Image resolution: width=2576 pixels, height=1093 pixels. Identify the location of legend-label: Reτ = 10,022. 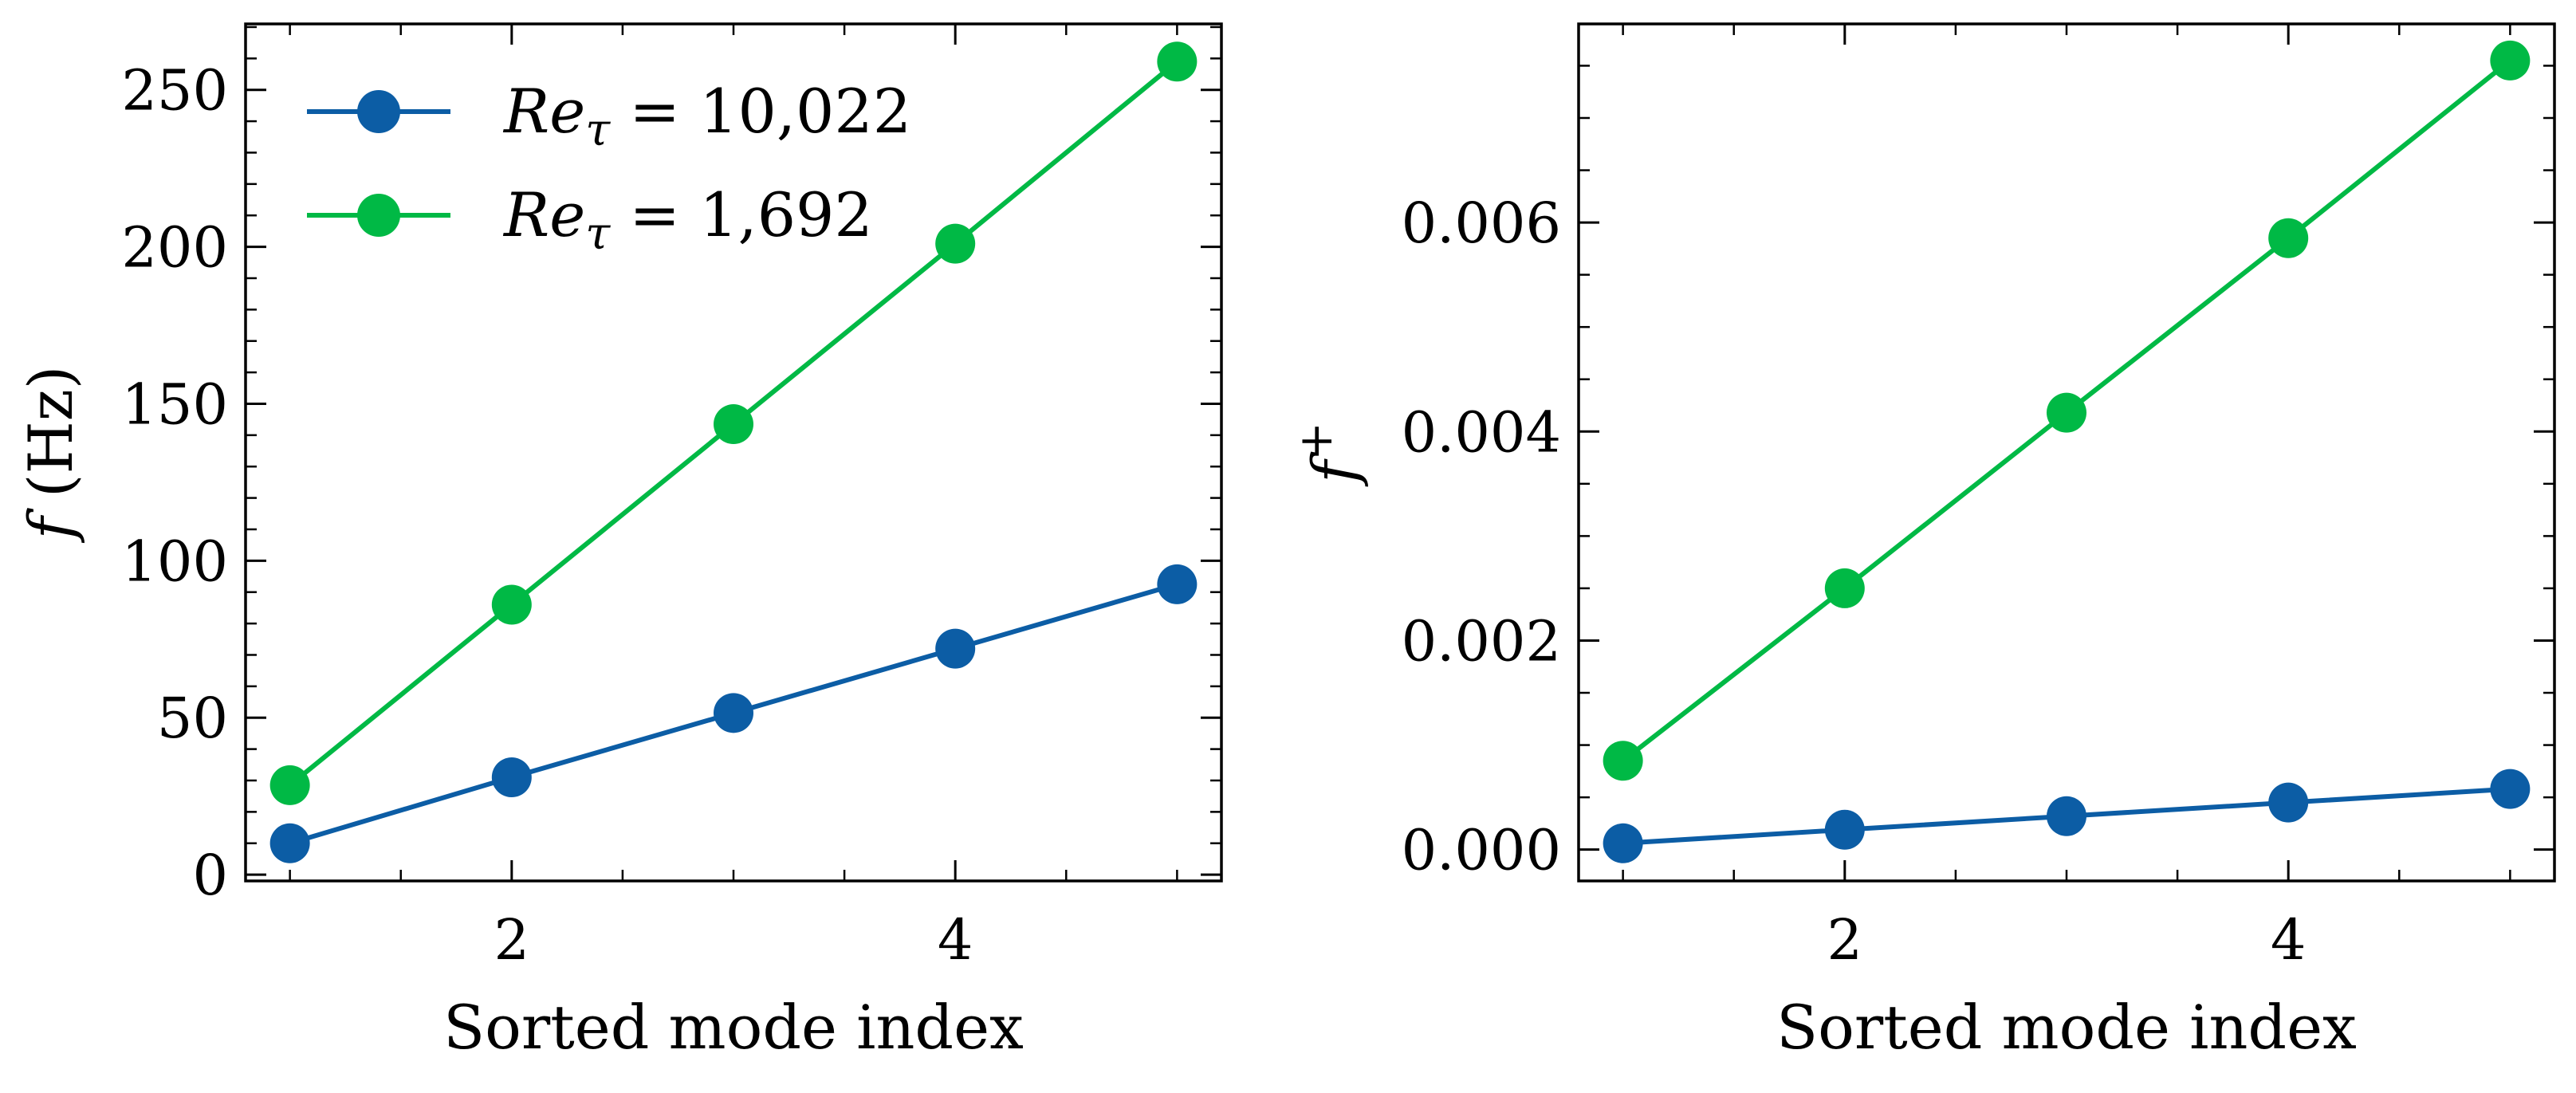
(707, 116).